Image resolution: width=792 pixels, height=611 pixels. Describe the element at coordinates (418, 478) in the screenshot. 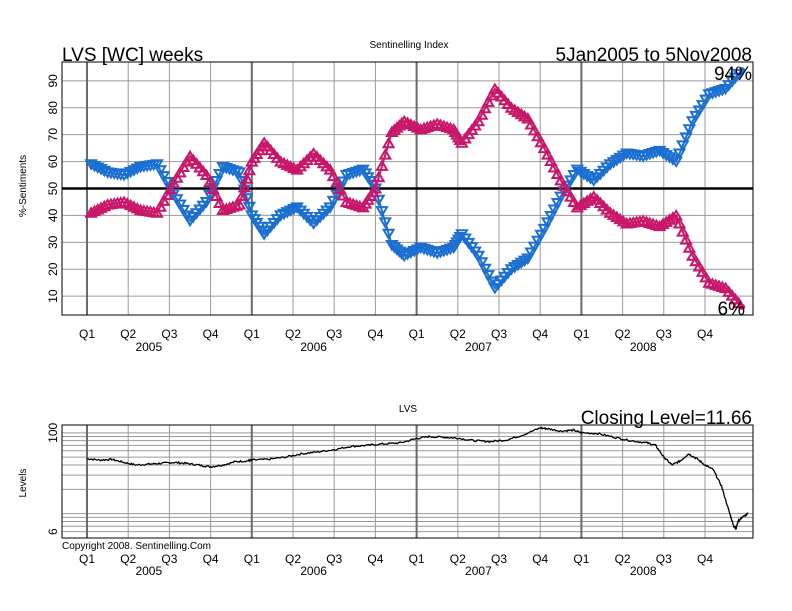

I see `price-line` at that location.